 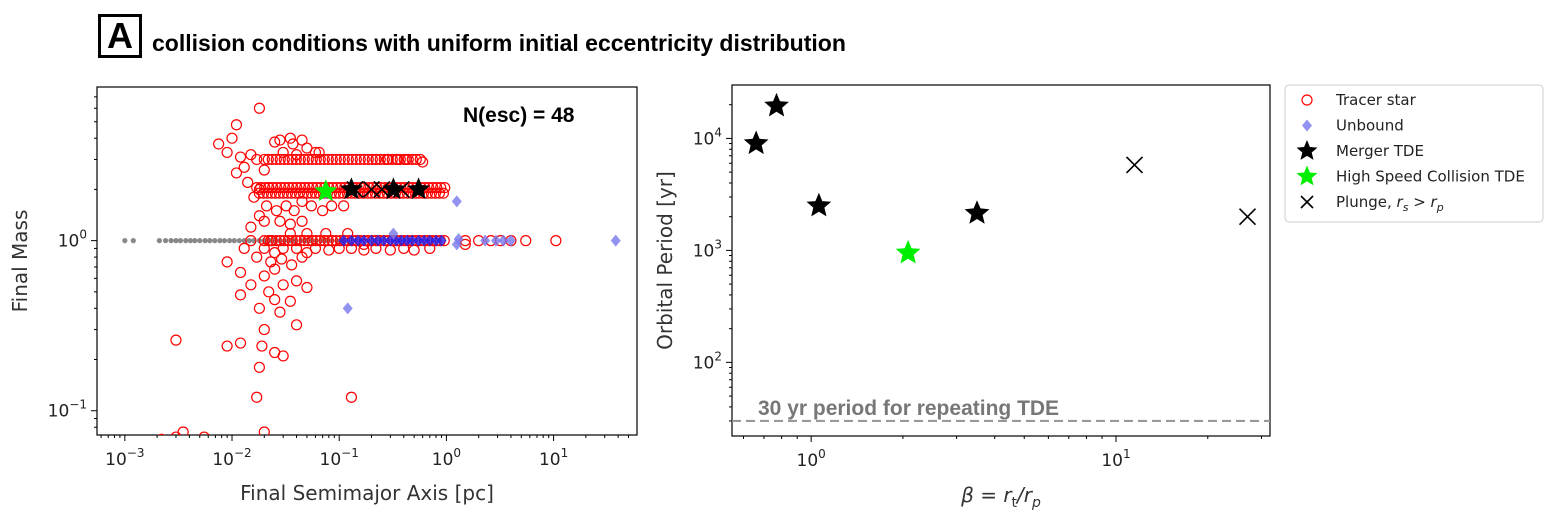 What do you see at coordinates (1370, 126) in the screenshot?
I see `legend-label-unbound: Unbound` at bounding box center [1370, 126].